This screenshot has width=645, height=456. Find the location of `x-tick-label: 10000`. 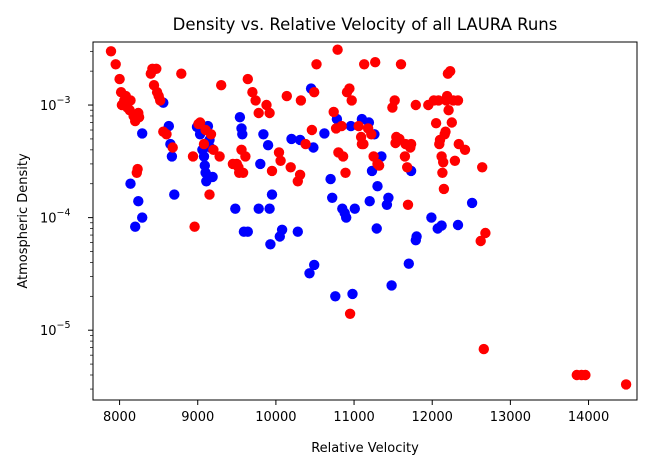

x-tick-label: 10000 is located at coordinates (275, 417).